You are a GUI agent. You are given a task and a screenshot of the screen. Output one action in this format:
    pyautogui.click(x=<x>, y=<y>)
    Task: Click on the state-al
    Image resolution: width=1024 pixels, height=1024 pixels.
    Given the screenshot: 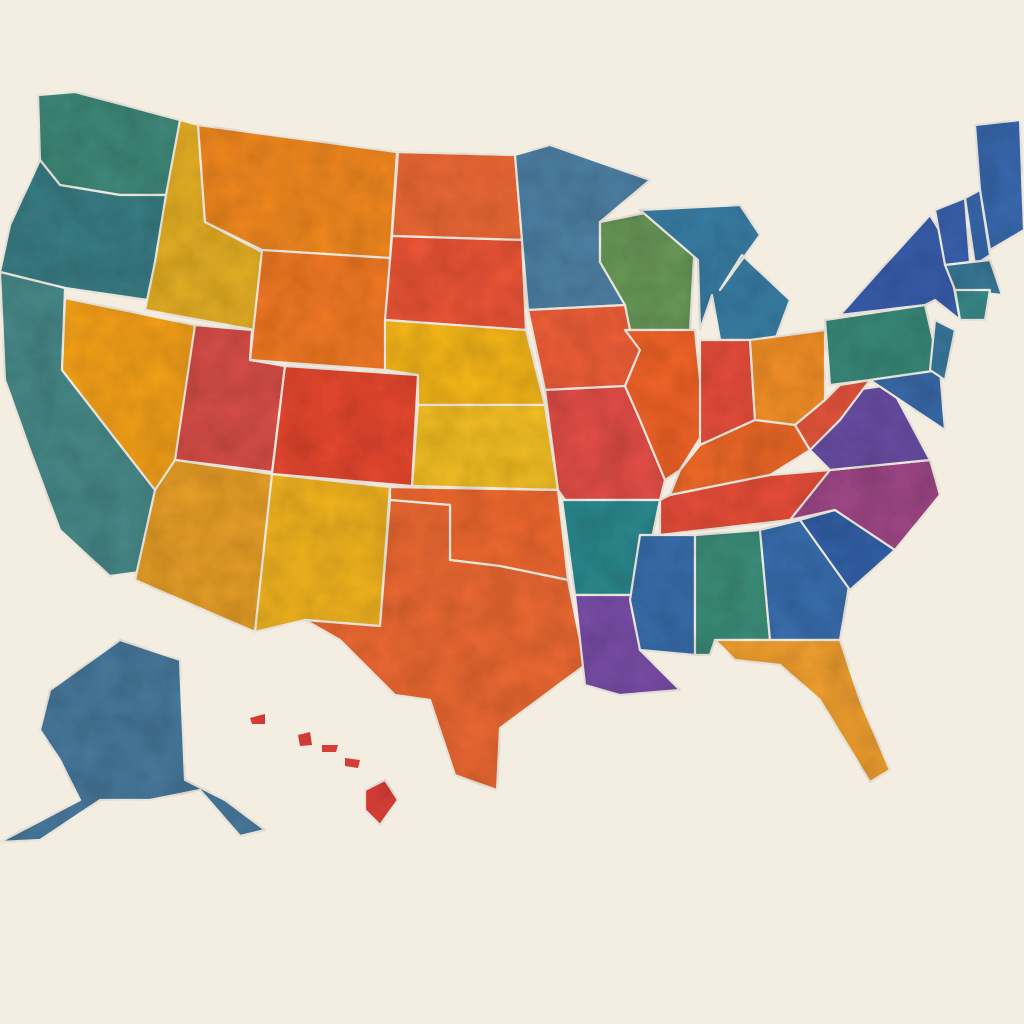 What is the action you would take?
    pyautogui.click(x=732, y=592)
    